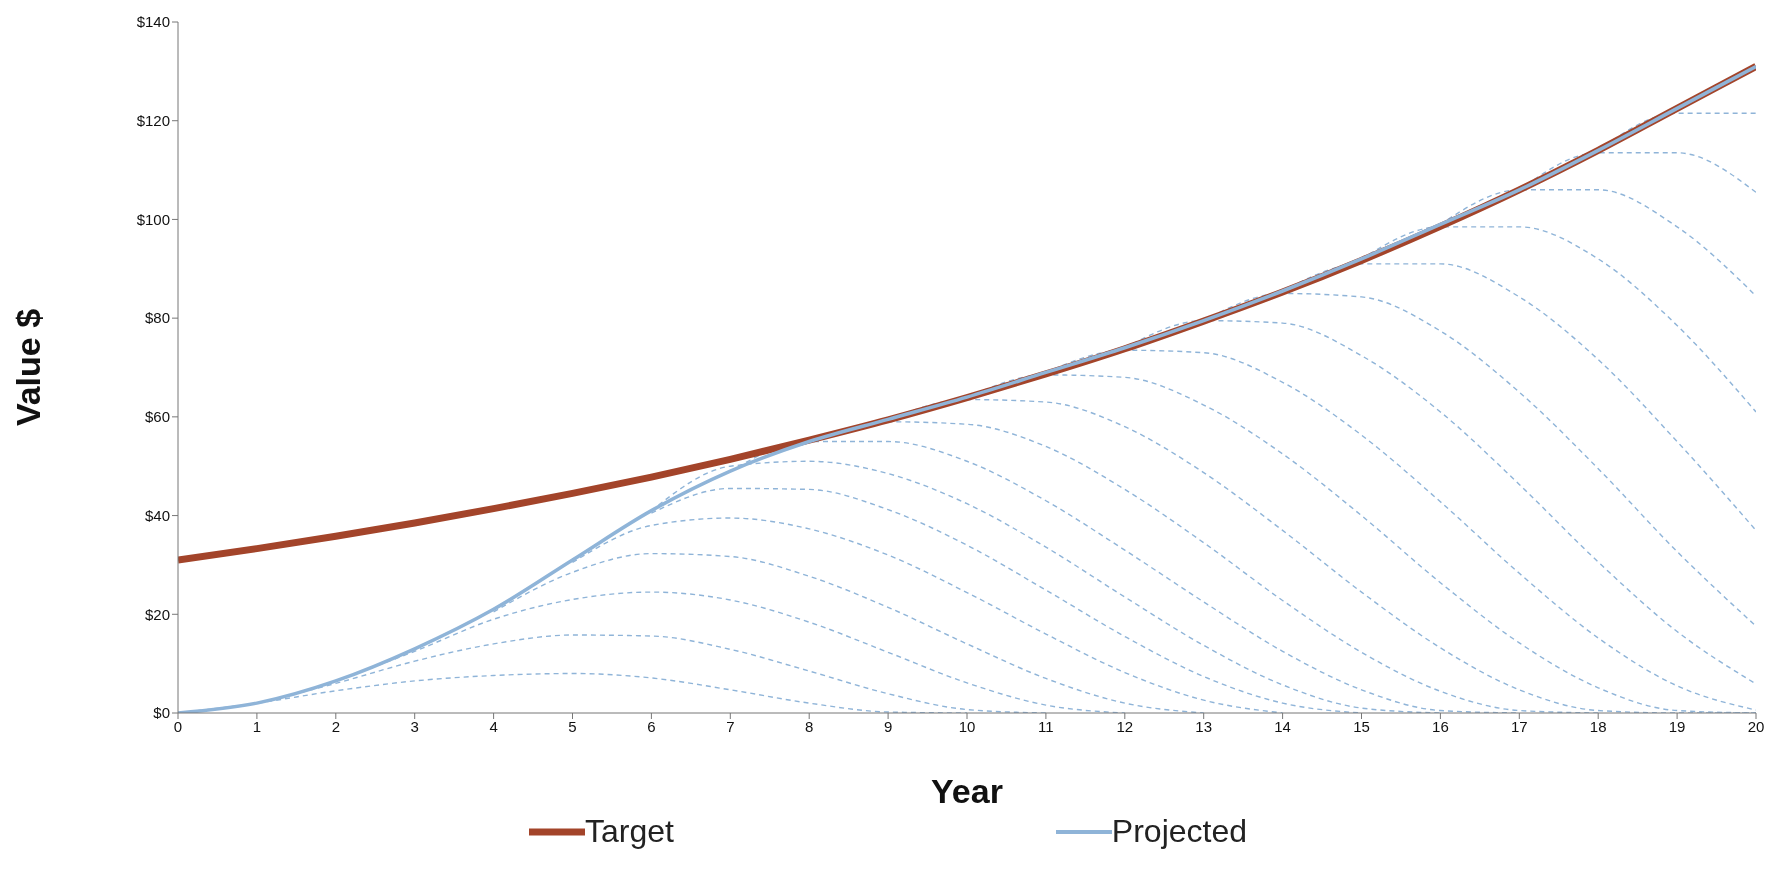 This screenshot has height=871, width=1776. Describe the element at coordinates (1598, 726) in the screenshot. I see `x-tick-label: 18` at that location.